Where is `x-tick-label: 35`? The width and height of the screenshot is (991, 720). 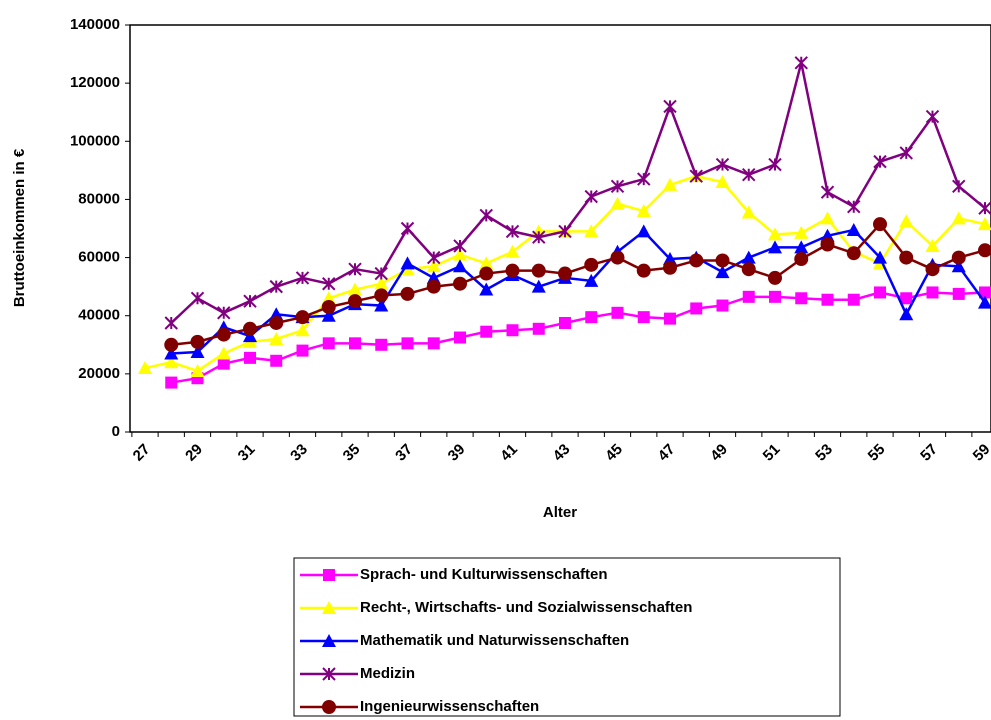 x-tick-label: 35 is located at coordinates (352, 453).